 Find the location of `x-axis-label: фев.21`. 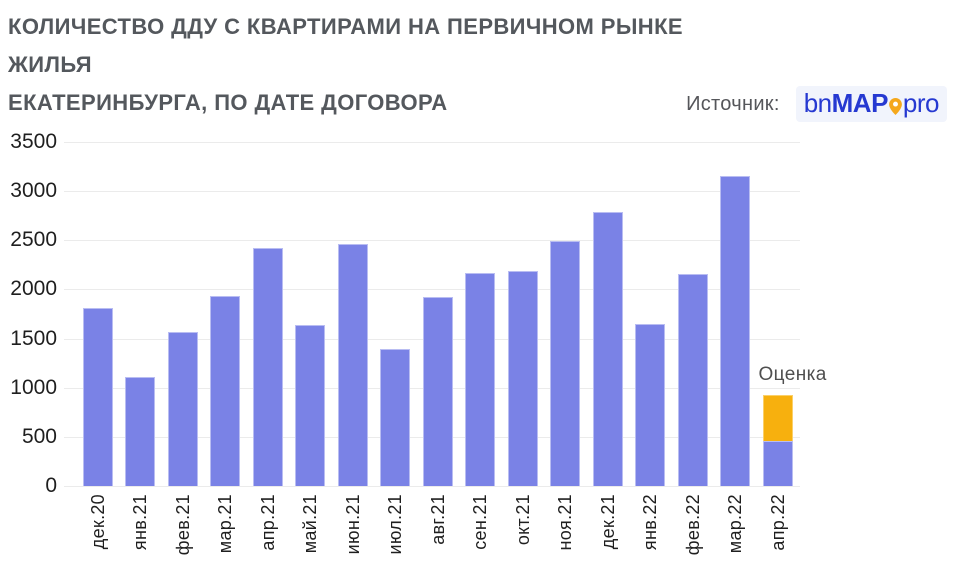

x-axis-label: фев.21 is located at coordinates (182, 525).